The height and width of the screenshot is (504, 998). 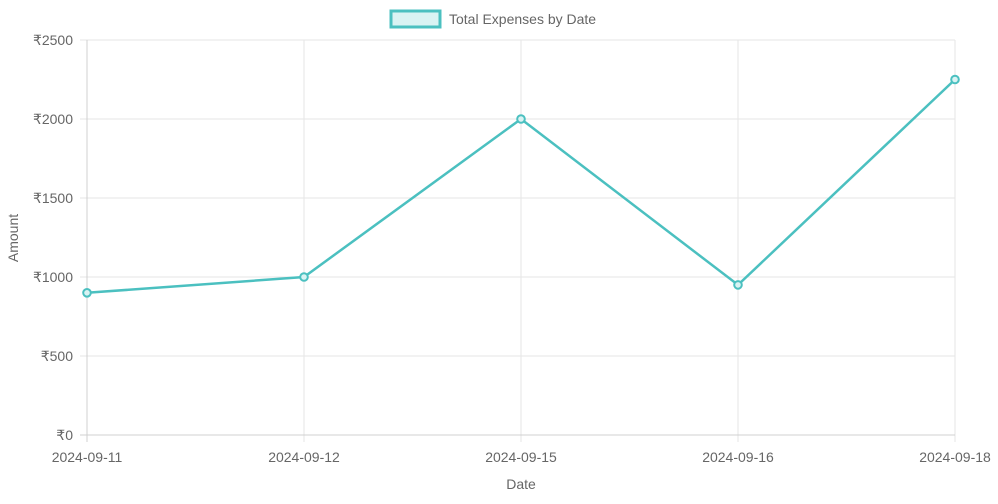 I want to click on y-tick-label: ₹0, so click(x=64, y=435).